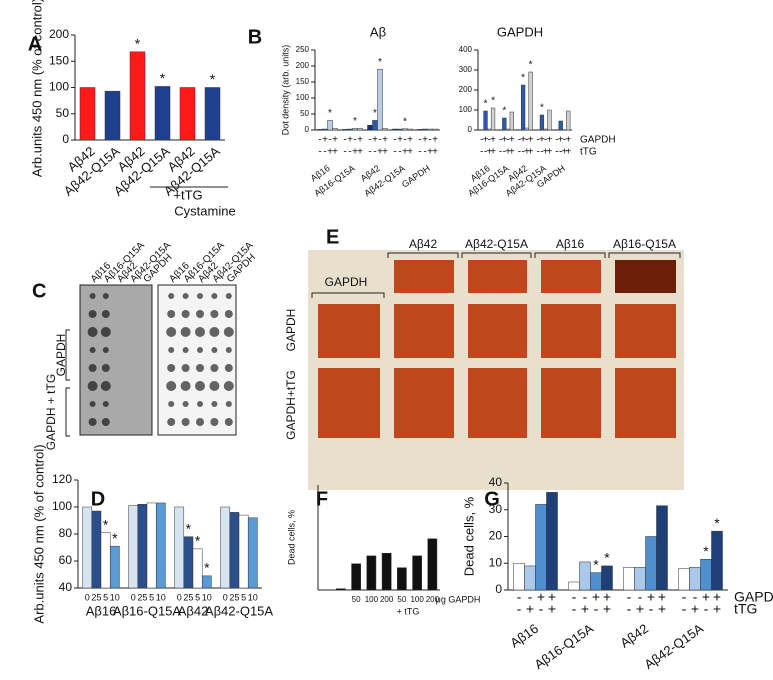 The height and width of the screenshot is (680, 773). I want to click on x-tick-label: 200, so click(433, 599).